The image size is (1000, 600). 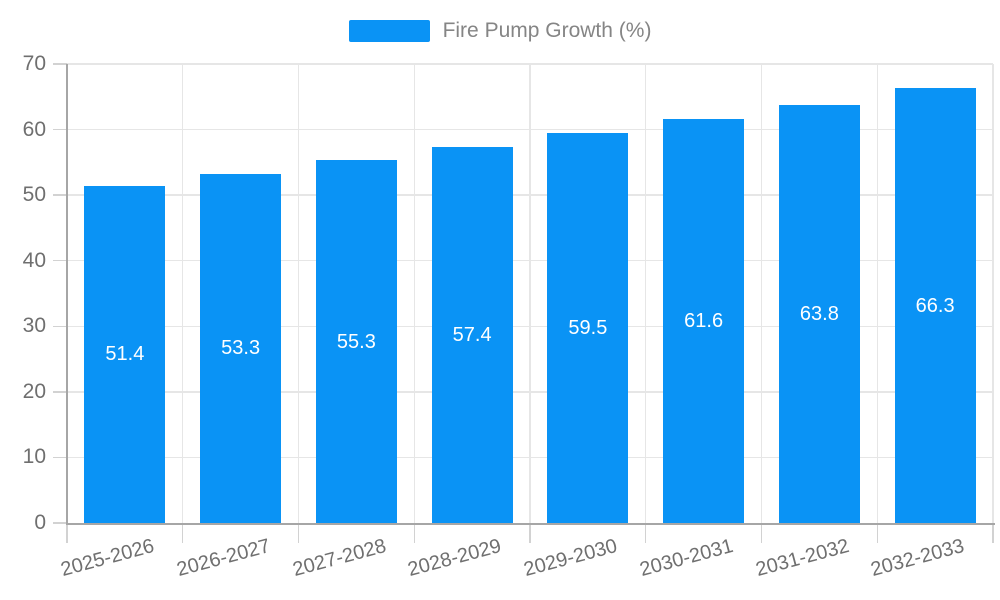 I want to click on y-tick-label: 0, so click(x=40, y=522).